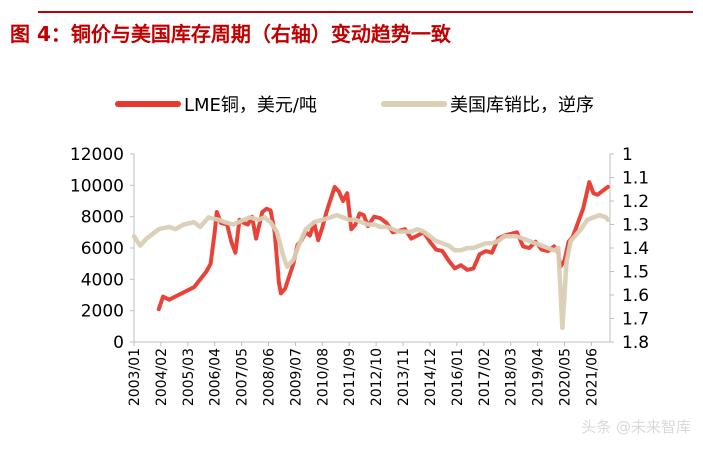 Image resolution: width=703 pixels, height=451 pixels. I want to click on x-tick-label: 2007/05, so click(243, 377).